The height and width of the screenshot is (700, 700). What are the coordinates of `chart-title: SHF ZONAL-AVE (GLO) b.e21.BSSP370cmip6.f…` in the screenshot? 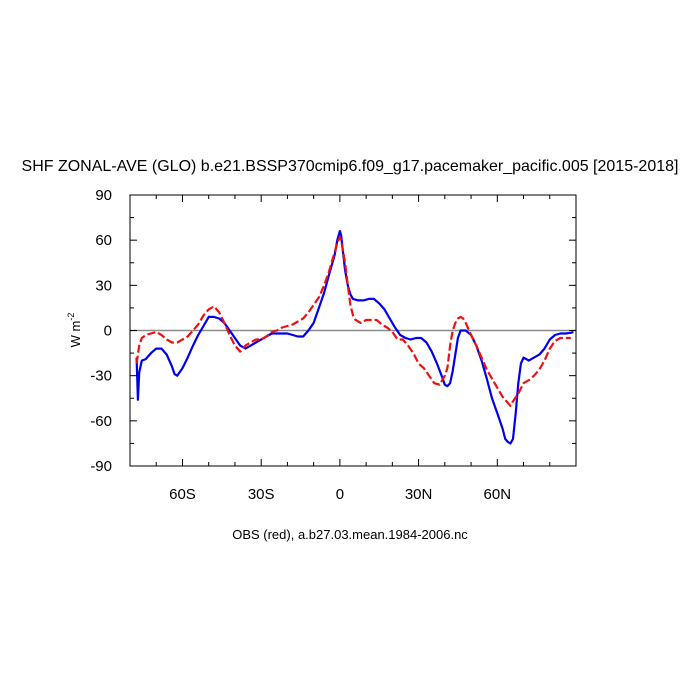 It's located at (350, 166).